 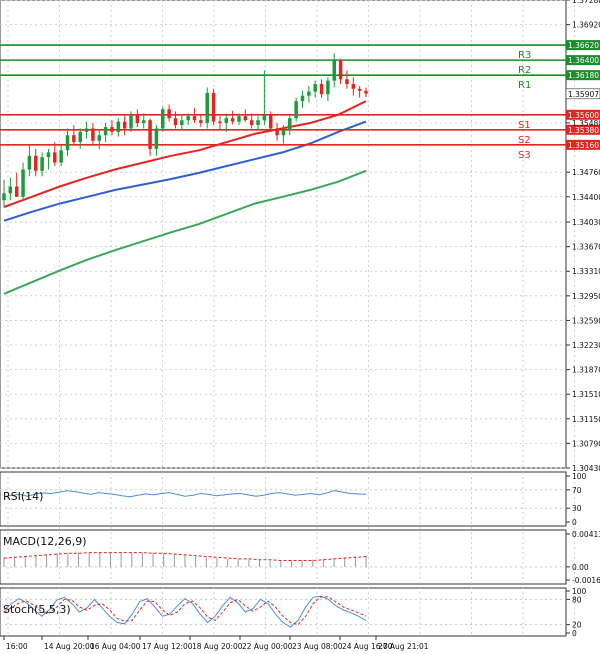 What do you see at coordinates (580, 567) in the screenshot?
I see `macd-tick-label: 0.00` at bounding box center [580, 567].